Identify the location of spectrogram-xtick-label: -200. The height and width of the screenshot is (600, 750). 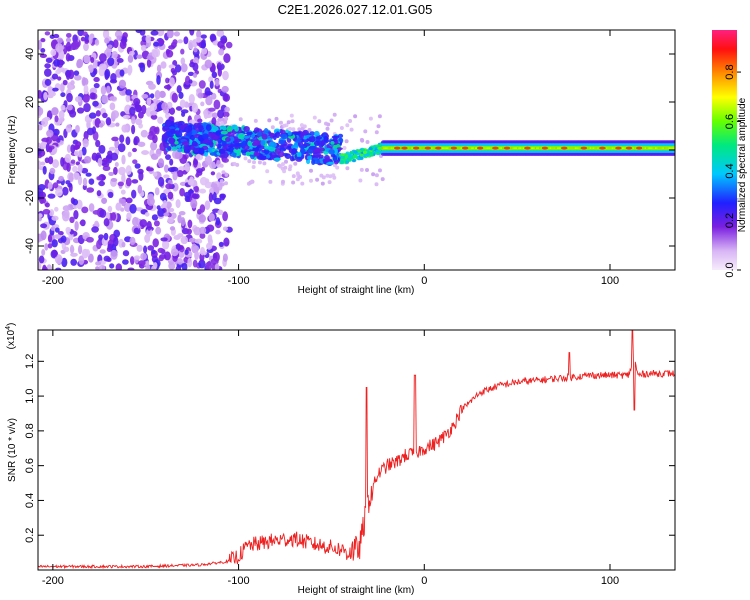
(53, 281).